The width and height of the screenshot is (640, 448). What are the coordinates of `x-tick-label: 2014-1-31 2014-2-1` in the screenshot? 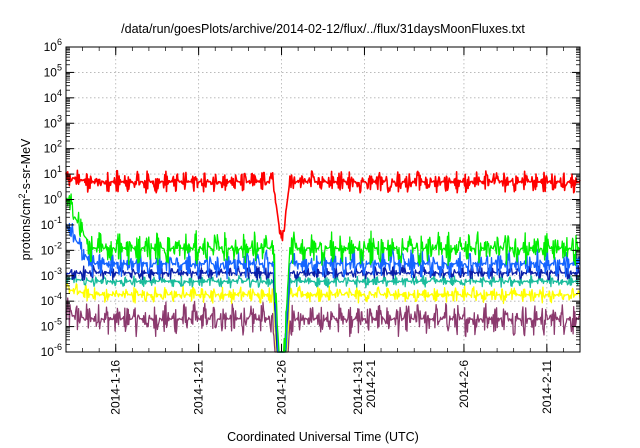 It's located at (364, 387).